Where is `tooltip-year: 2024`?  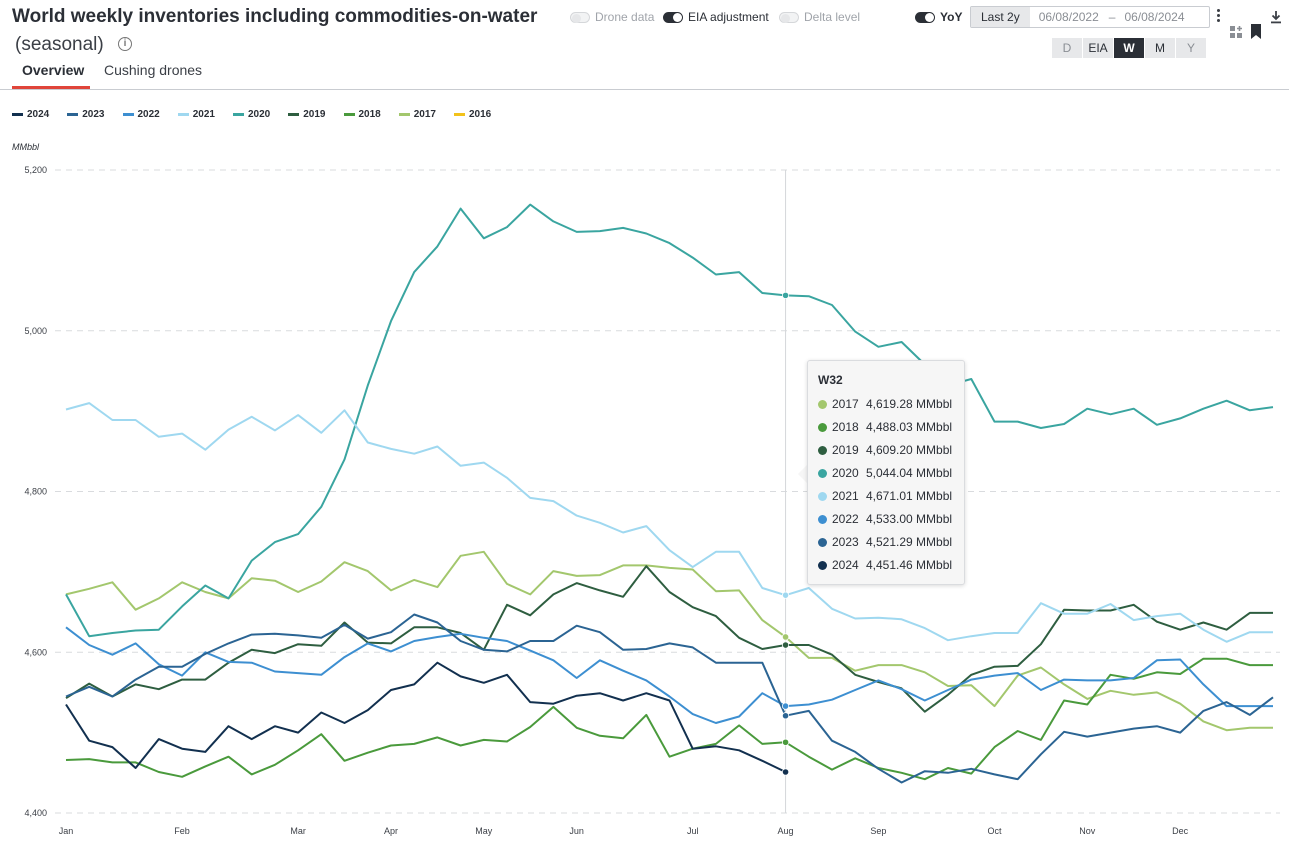 tooltip-year: 2024 is located at coordinates (845, 565).